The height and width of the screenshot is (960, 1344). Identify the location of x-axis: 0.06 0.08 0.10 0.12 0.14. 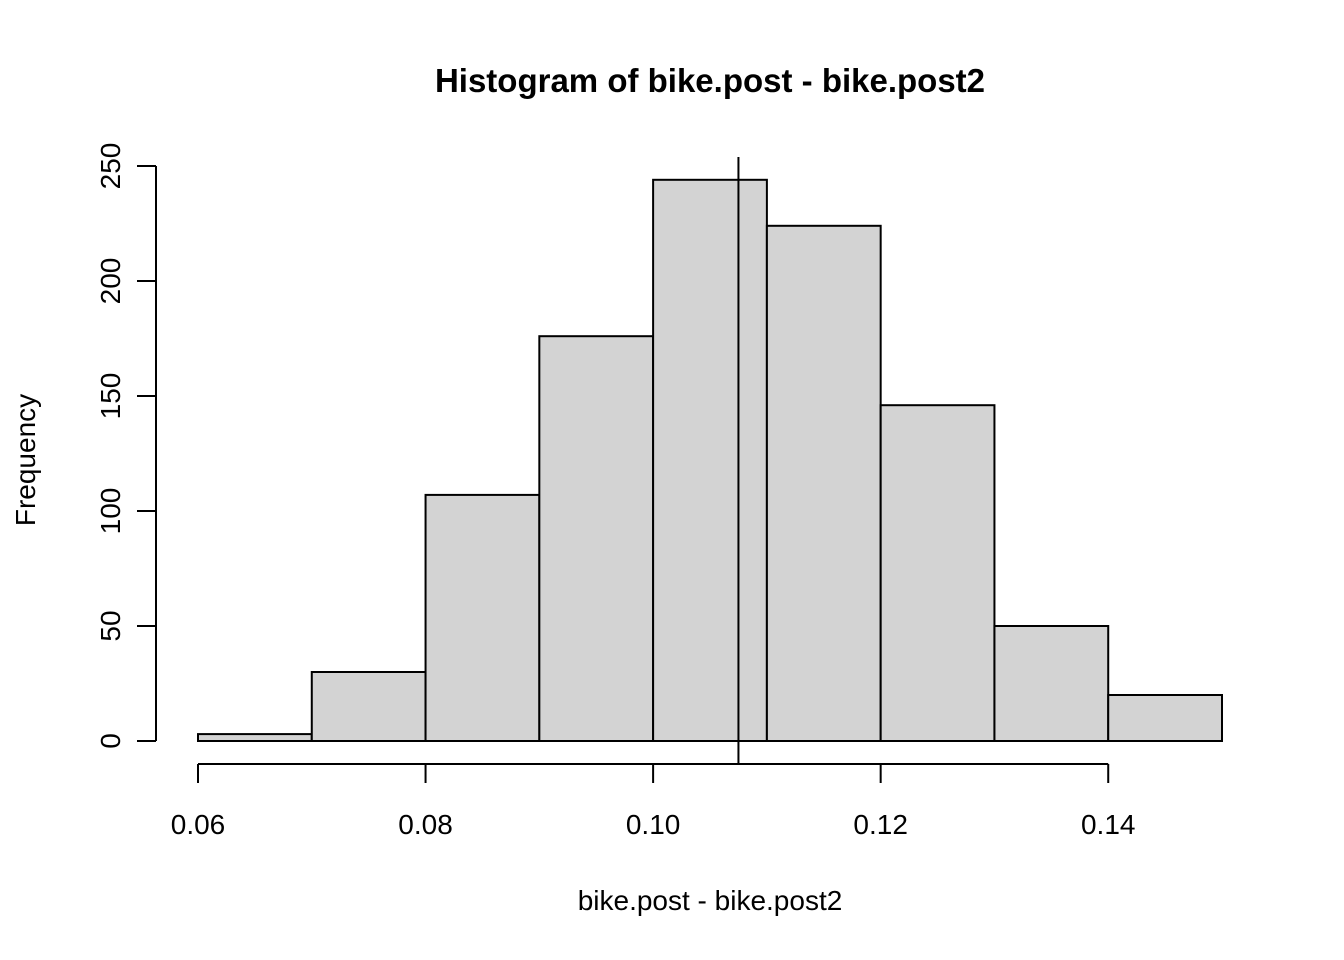
(653, 801).